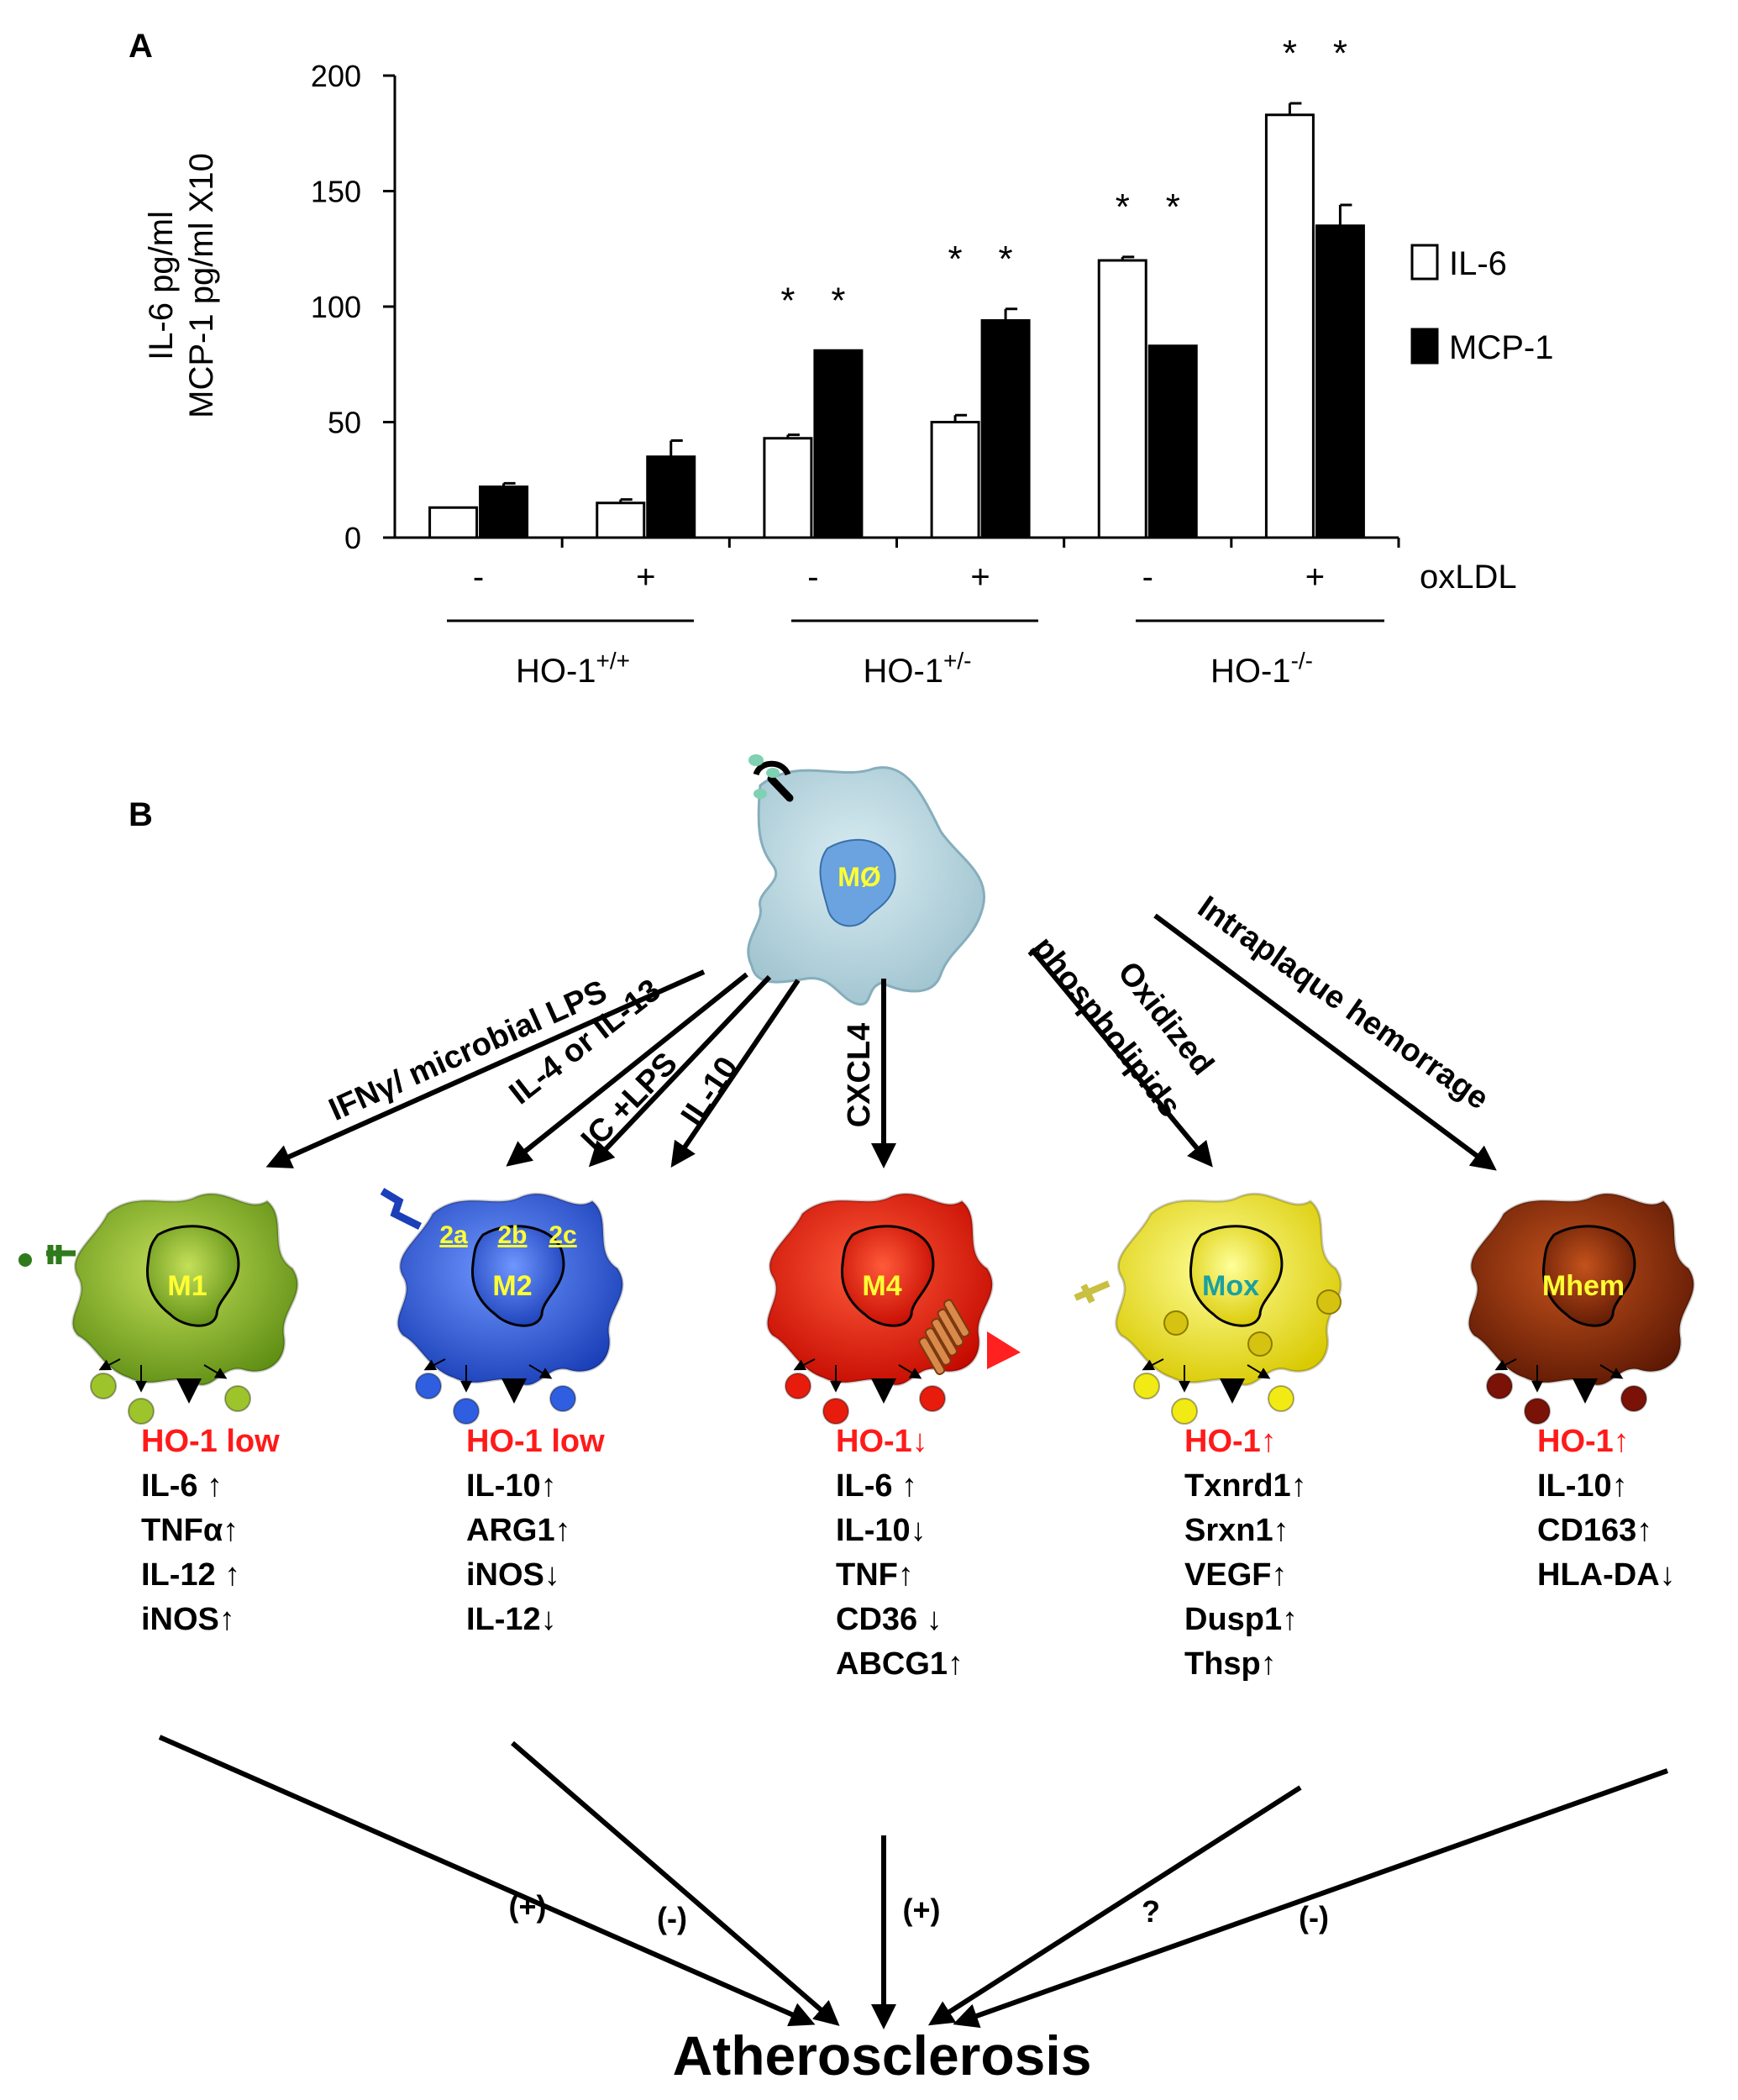 The width and height of the screenshot is (1738, 2100). I want to click on receptor-mox-icon, so click(1093, 1292).